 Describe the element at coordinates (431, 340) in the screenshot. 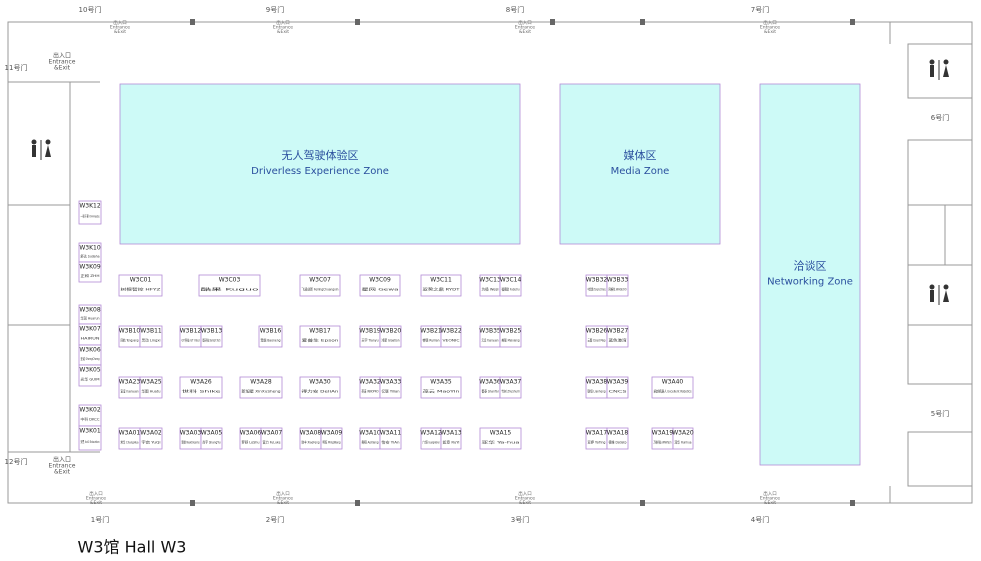

I see `booth-name: 睿联 Ruilian` at that location.